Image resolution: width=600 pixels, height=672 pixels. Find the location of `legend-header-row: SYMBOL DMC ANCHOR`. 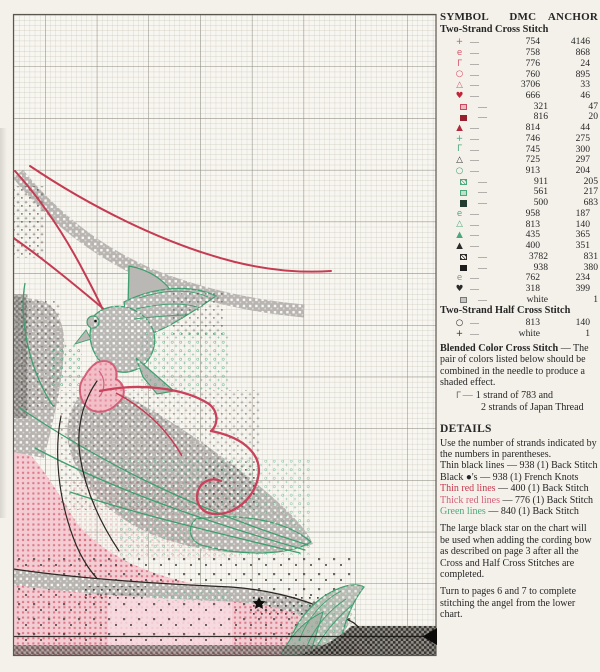

legend-header-row: SYMBOL DMC ANCHOR is located at coordinates (519, 17).